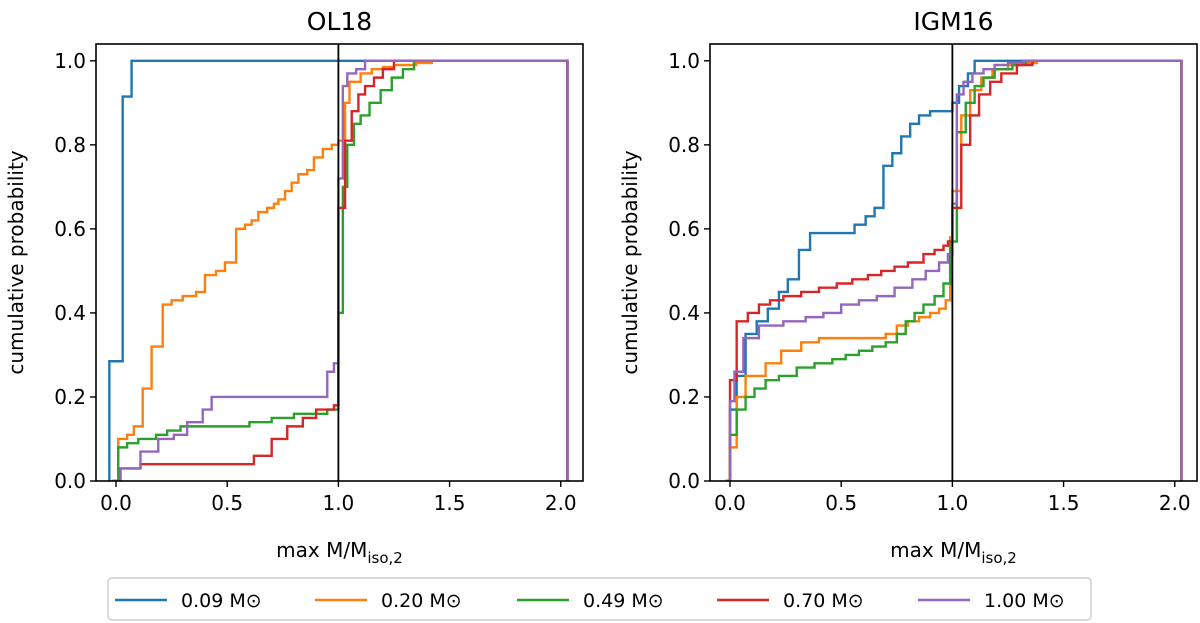 The image size is (1200, 623). I want to click on legend: 0.09 M⊙ 0.20 M⊙ 0.49 M⊙ 0.70 M⊙ 1.00 M⊙, so click(599, 599).